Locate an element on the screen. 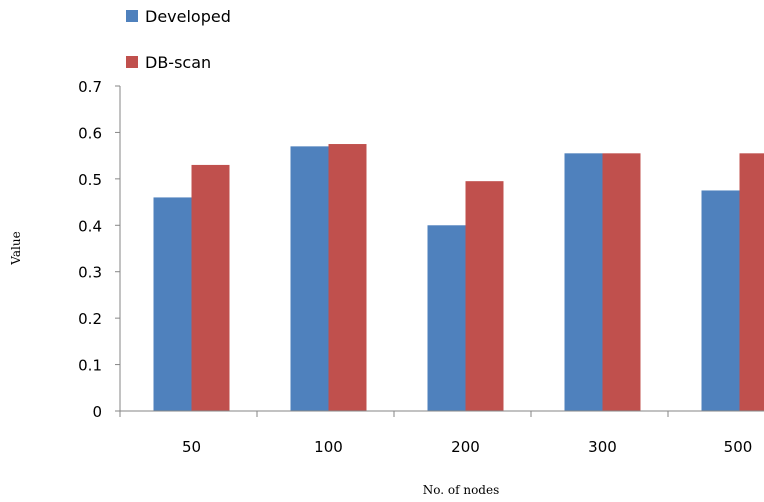  legend-item-db-scan: DB-scan is located at coordinates (168, 62).